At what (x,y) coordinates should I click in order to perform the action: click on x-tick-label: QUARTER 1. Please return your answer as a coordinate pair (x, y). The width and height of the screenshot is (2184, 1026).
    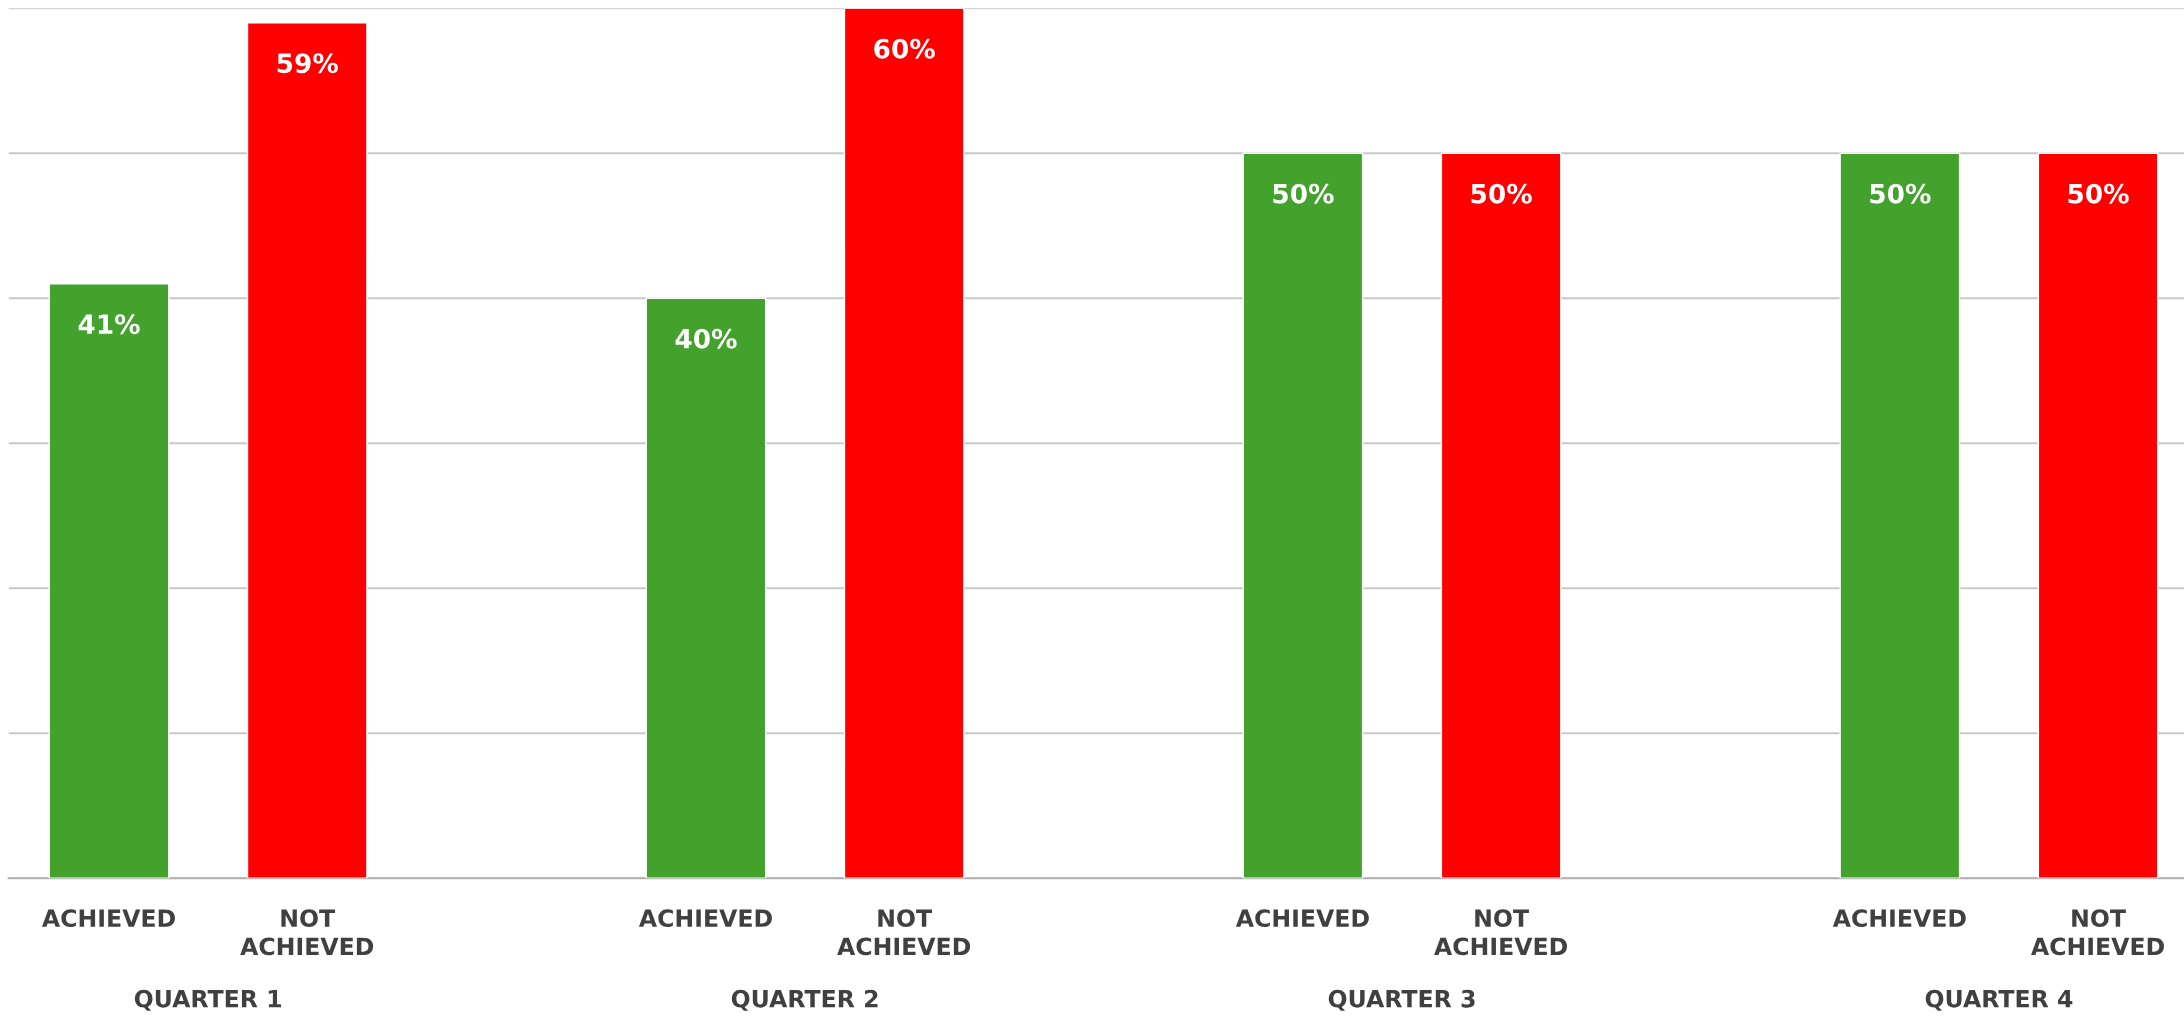
    Looking at the image, I should click on (207, 1000).